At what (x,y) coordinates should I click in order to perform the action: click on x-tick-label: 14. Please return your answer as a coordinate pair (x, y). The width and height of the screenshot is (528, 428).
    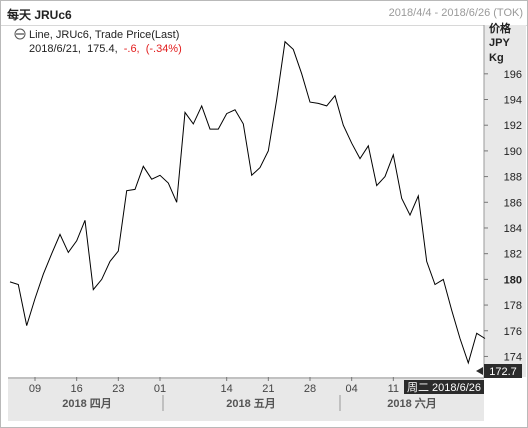
    Looking at the image, I should click on (227, 389).